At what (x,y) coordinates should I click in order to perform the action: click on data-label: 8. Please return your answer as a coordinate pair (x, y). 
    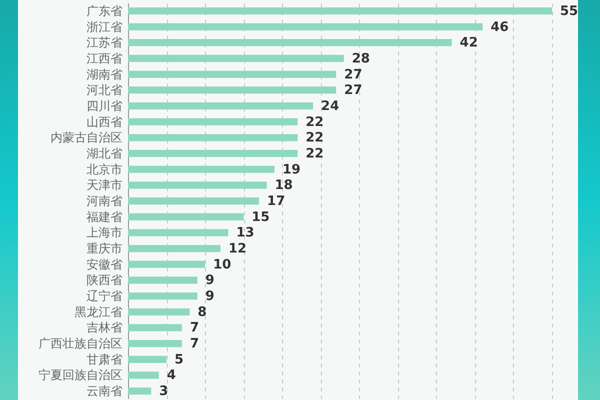
    Looking at the image, I should click on (202, 312).